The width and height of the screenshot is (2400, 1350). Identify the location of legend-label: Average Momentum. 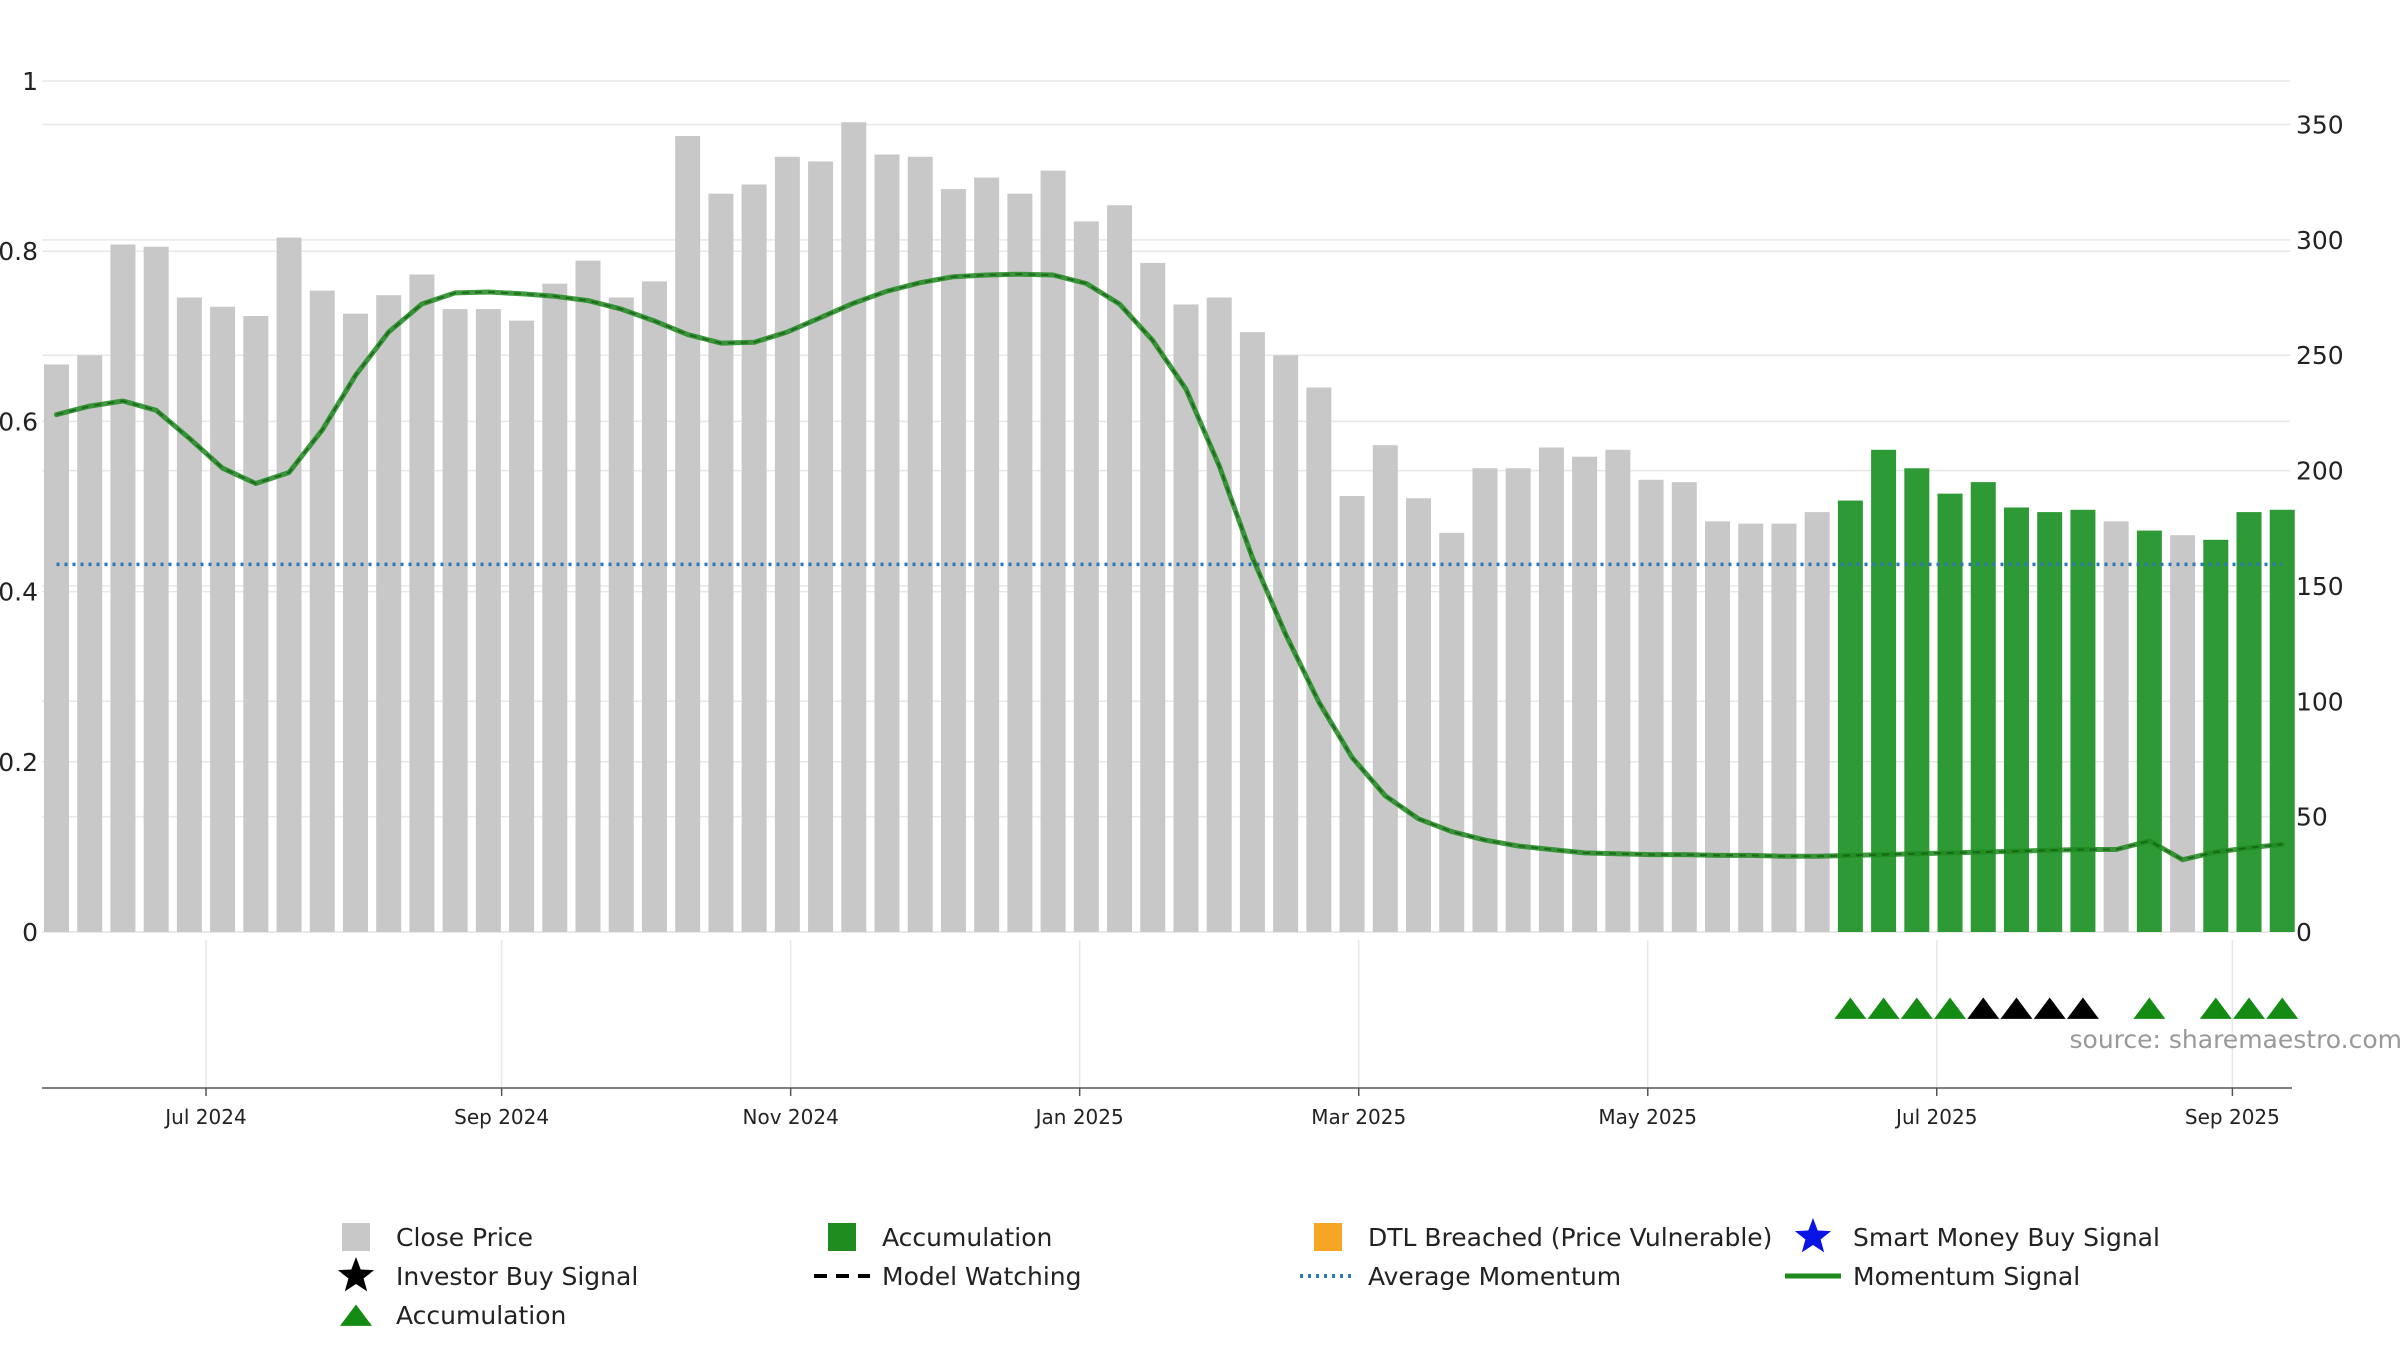
(1494, 1276).